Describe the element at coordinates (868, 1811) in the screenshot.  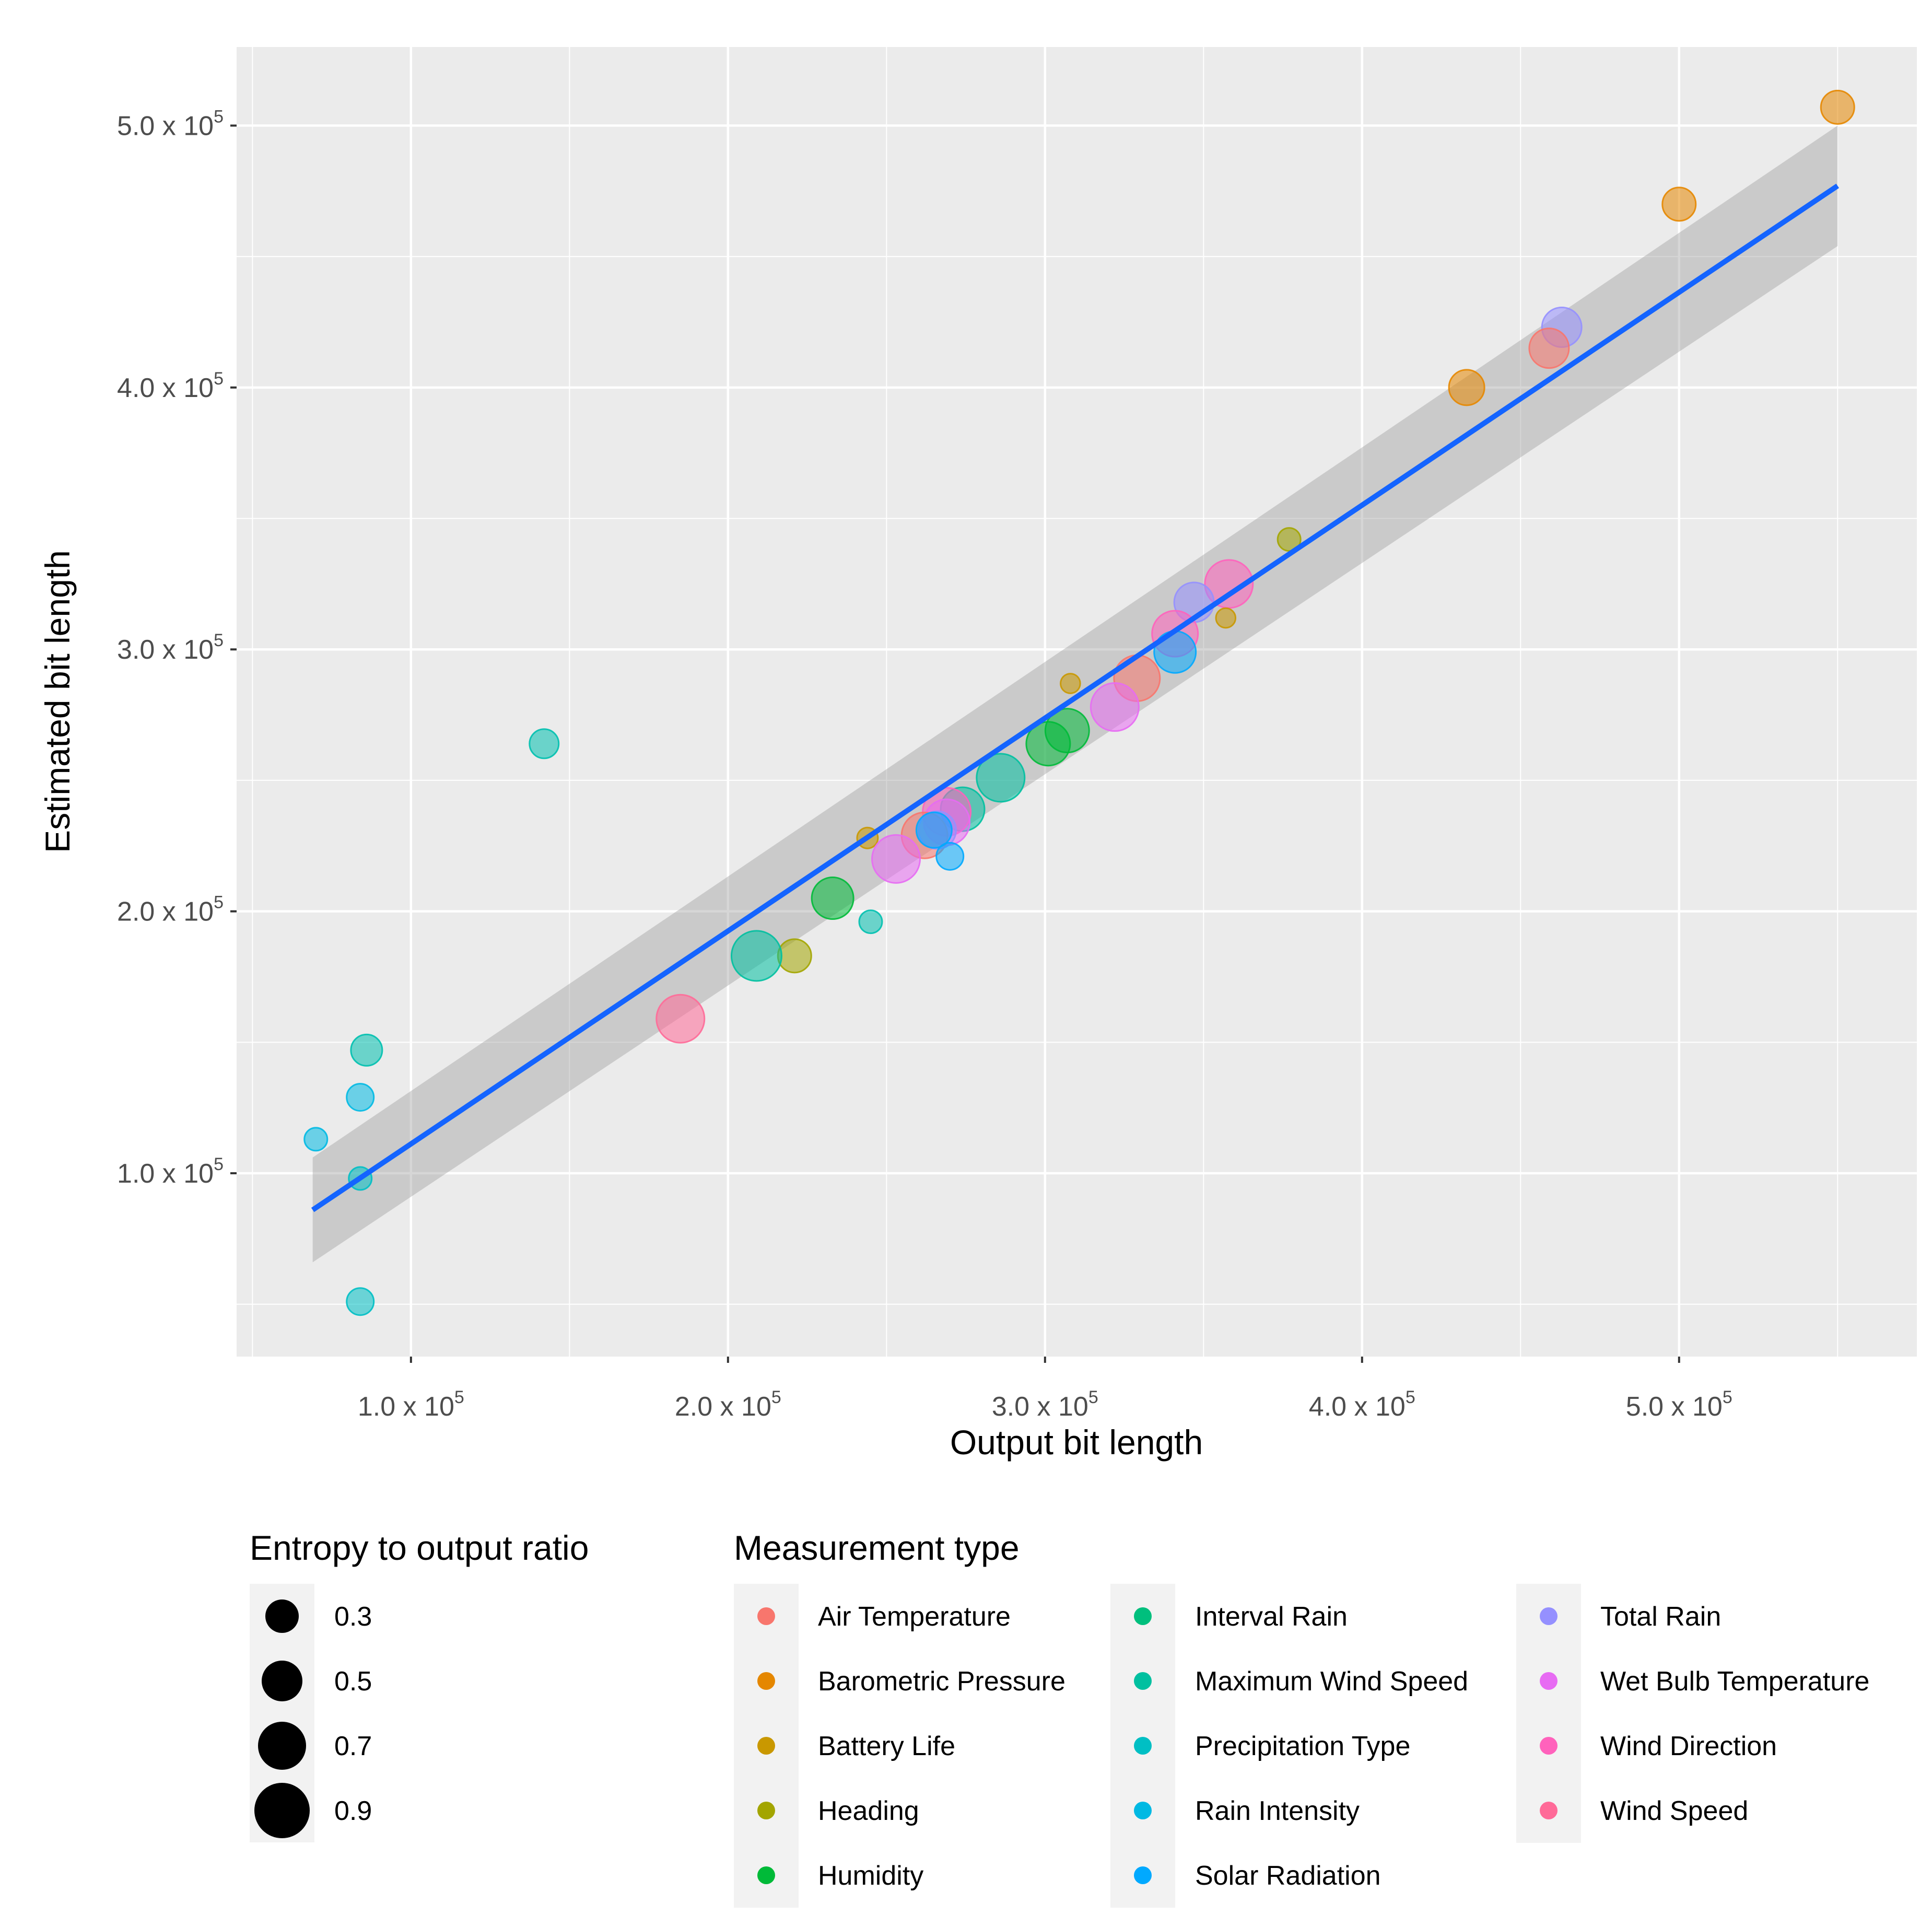
I see `color-legend-label: Heading` at that location.